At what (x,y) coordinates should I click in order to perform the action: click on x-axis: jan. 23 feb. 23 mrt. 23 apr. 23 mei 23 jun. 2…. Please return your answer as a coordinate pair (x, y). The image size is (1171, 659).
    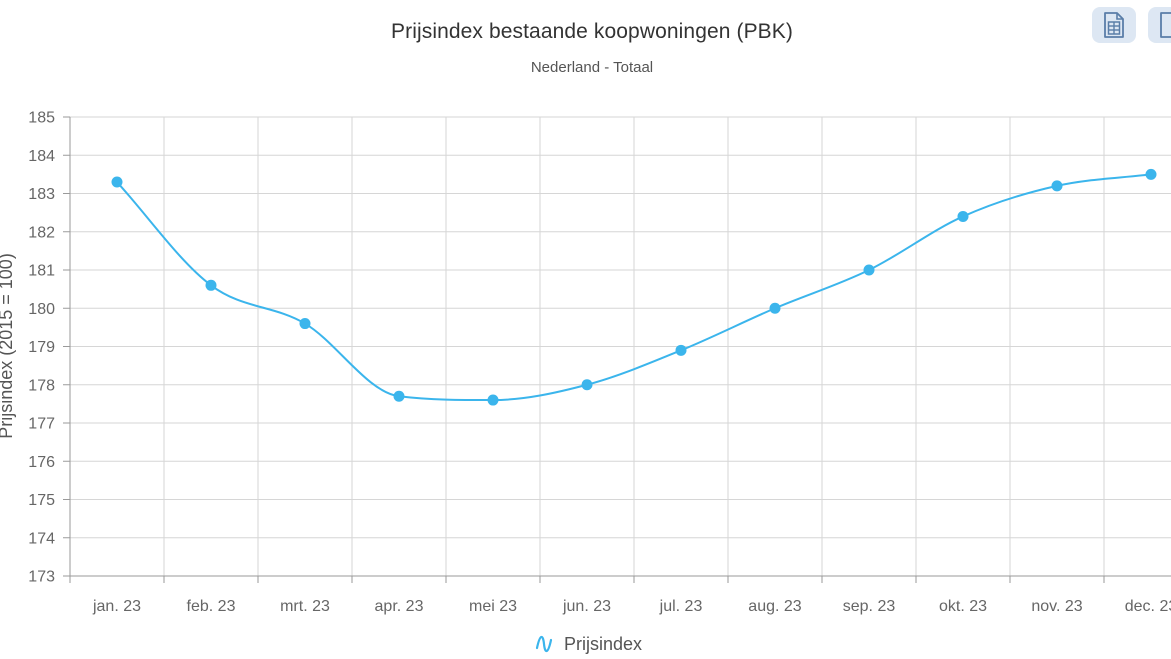
    Looking at the image, I should click on (617, 595).